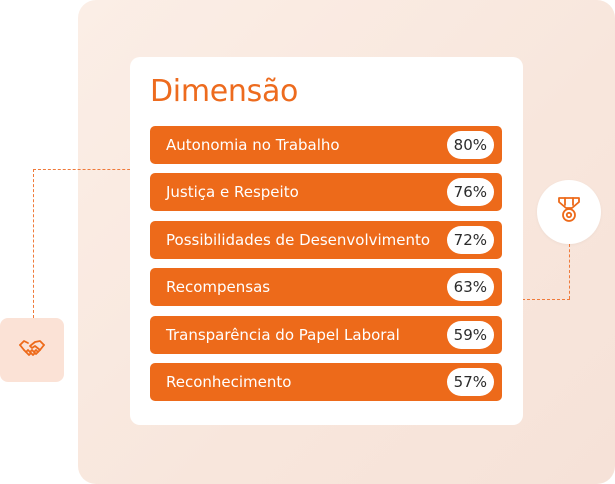 Image resolution: width=615 pixels, height=484 pixels. I want to click on handshake-icon, so click(32, 350).